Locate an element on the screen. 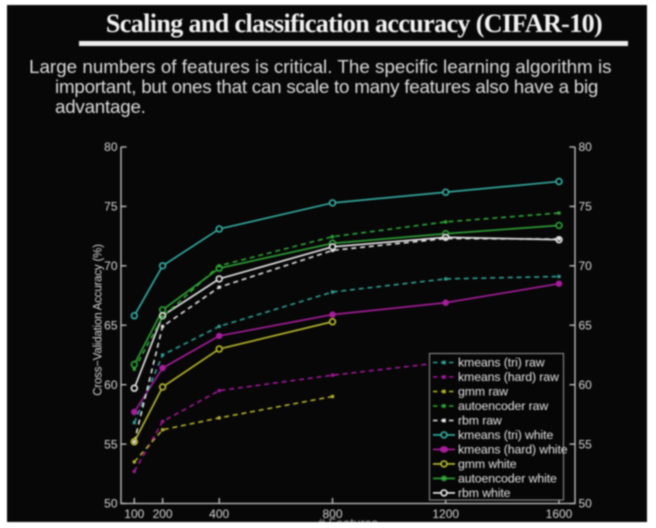 This screenshot has height=528, width=656. svg-text: gmm raw is located at coordinates (483, 392).